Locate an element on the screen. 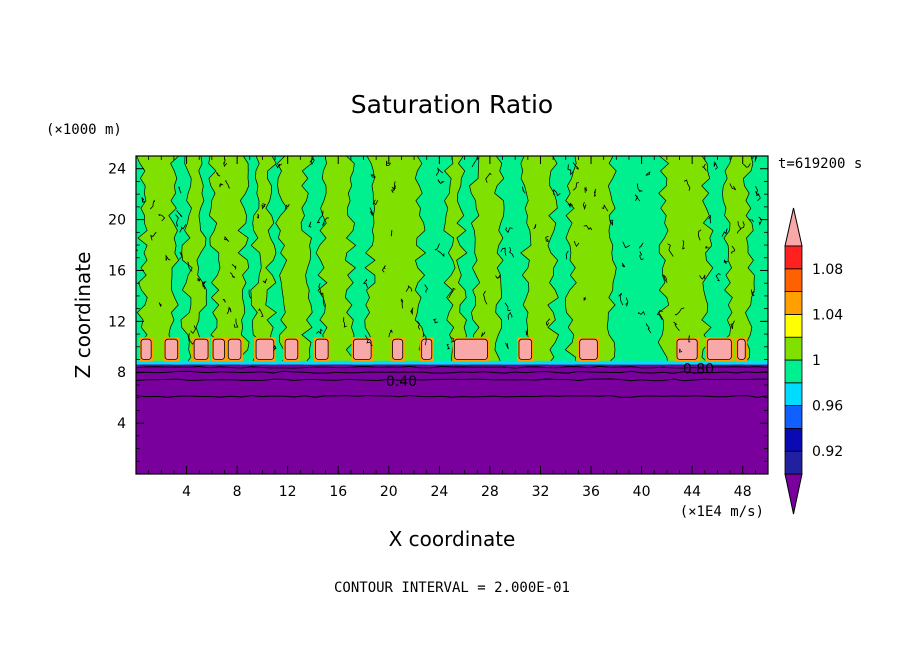 This screenshot has height=654, width=904. chart-title: Saturation Ratio is located at coordinates (452, 104).